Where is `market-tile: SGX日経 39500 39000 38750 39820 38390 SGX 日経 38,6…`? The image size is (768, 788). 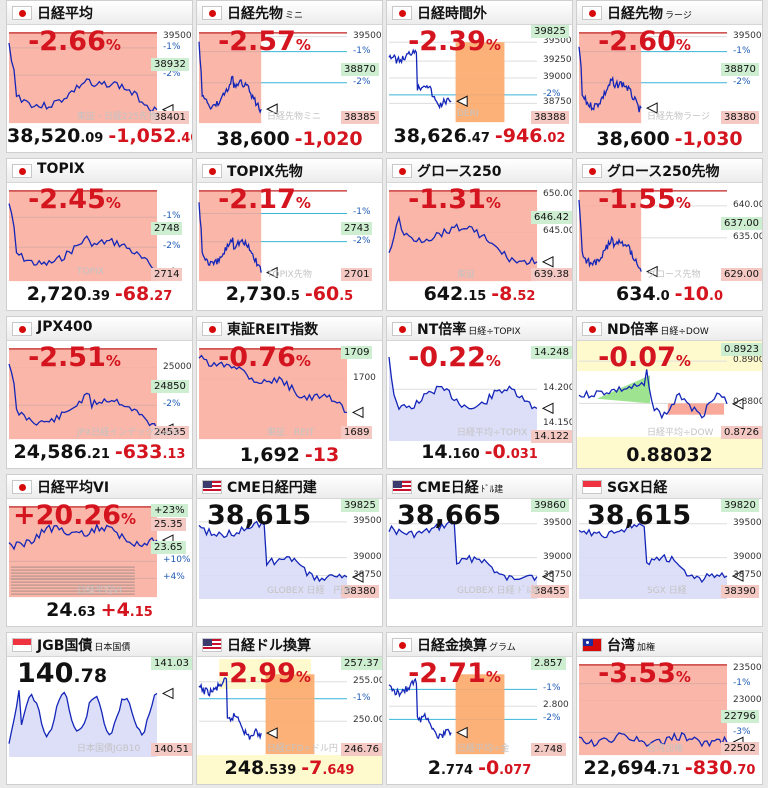 market-tile: SGX日経 39500 39000 38750 39820 38390 SGX 日経 38,6… is located at coordinates (669, 550).